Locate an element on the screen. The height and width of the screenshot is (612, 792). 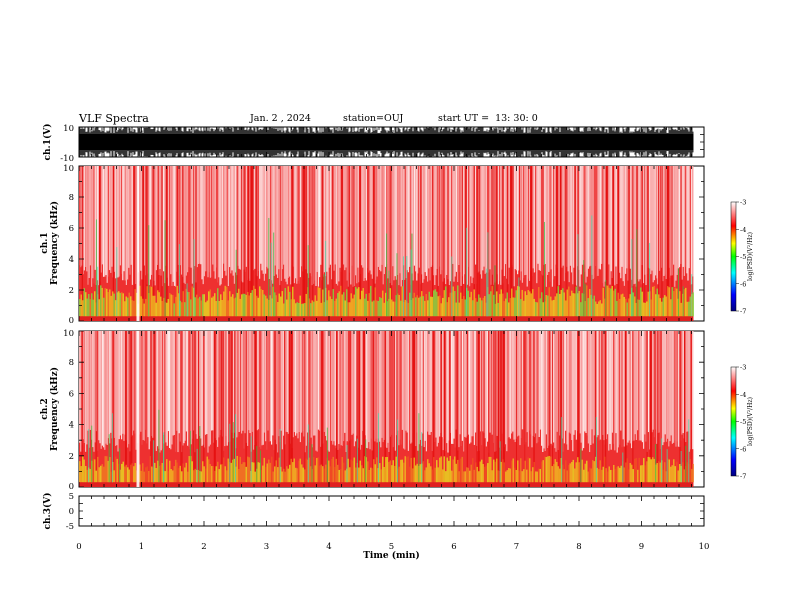
station-label: station=OUJ is located at coordinates (373, 118).